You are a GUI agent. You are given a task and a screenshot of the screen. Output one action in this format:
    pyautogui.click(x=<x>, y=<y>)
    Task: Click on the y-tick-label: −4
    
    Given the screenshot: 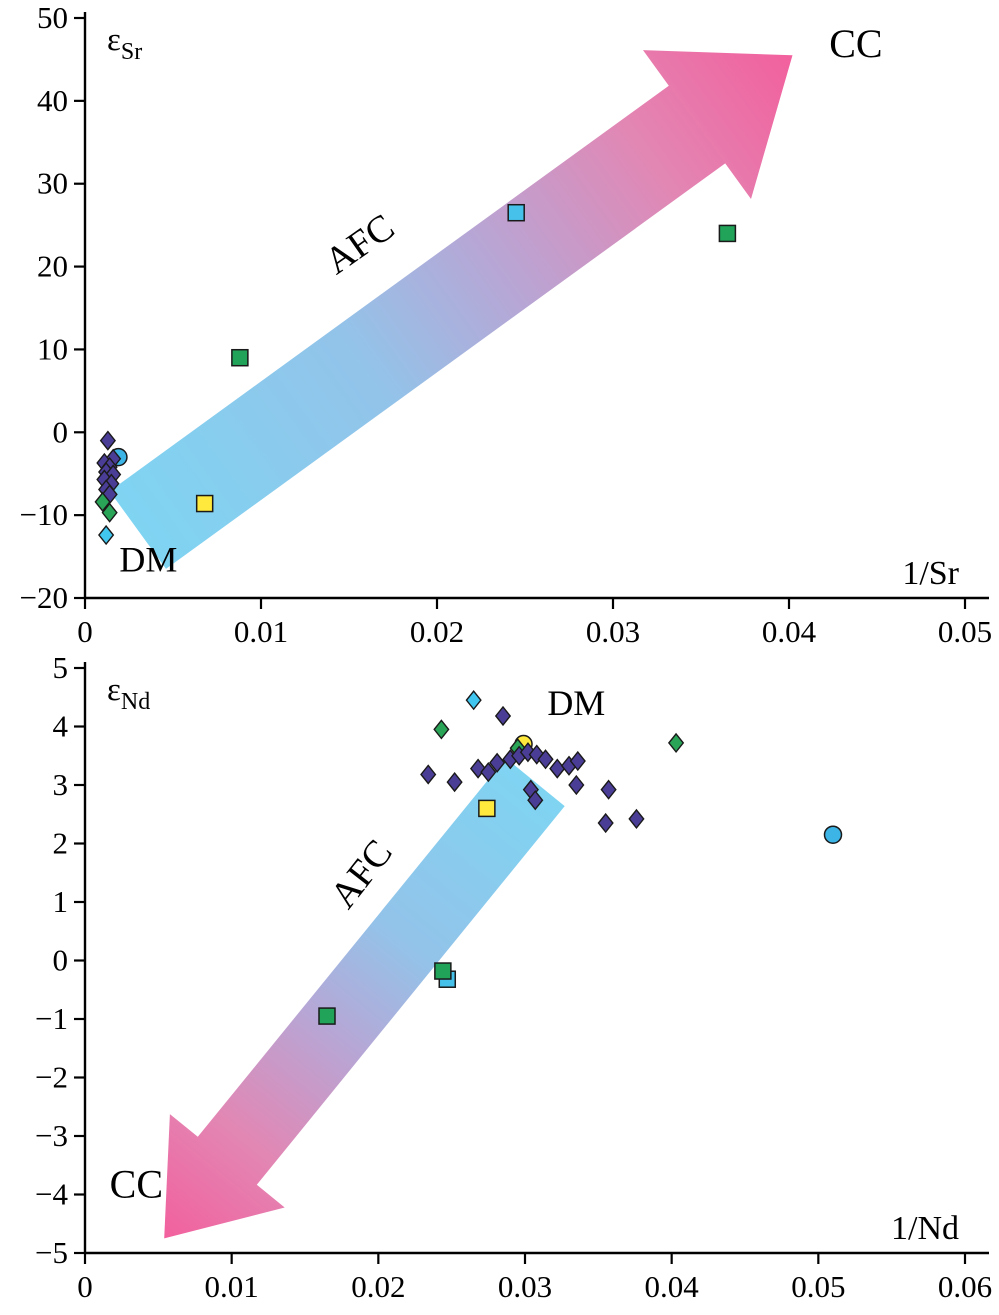 What is the action you would take?
    pyautogui.click(x=51, y=1194)
    